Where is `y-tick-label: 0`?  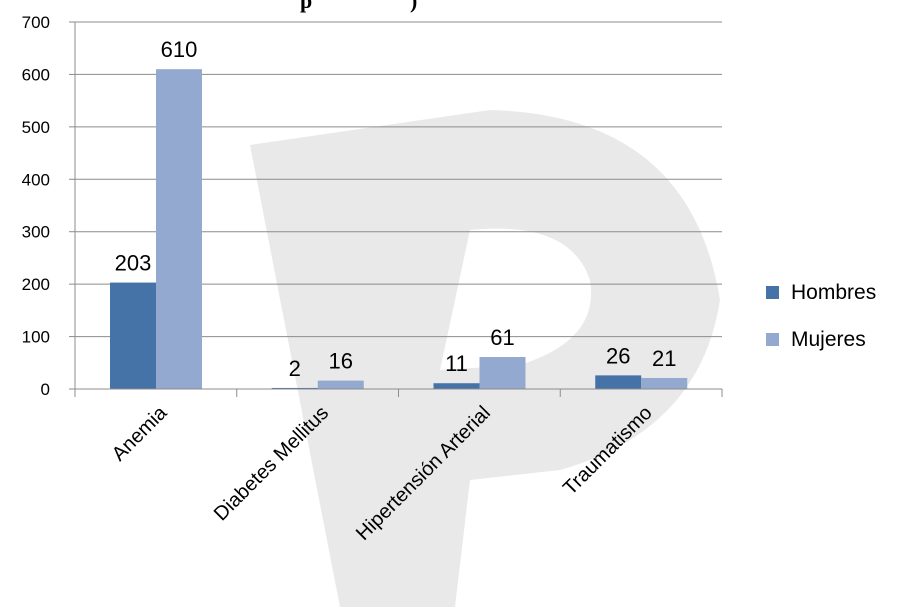 y-tick-label: 0 is located at coordinates (45, 389).